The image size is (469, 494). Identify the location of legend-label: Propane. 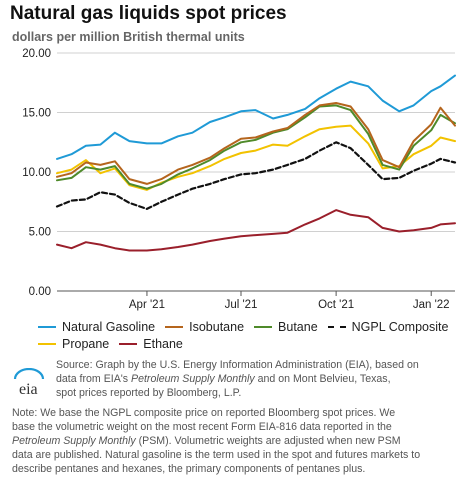
(86, 343).